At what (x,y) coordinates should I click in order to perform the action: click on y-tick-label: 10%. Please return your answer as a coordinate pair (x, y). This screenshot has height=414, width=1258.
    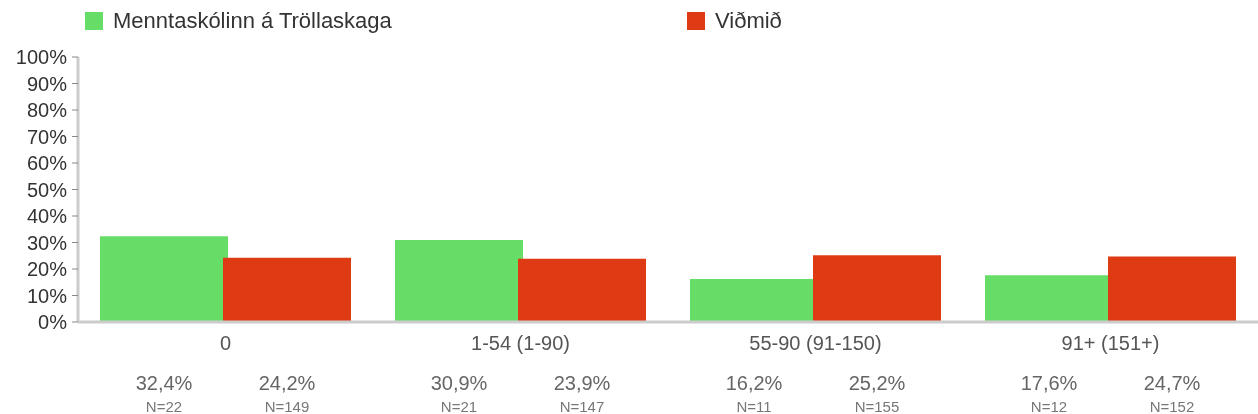
    Looking at the image, I should click on (47, 295).